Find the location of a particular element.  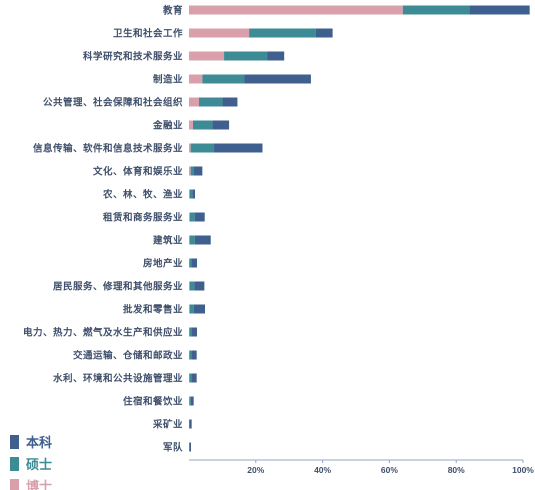

category-label: 采矿业 is located at coordinates (167, 425).